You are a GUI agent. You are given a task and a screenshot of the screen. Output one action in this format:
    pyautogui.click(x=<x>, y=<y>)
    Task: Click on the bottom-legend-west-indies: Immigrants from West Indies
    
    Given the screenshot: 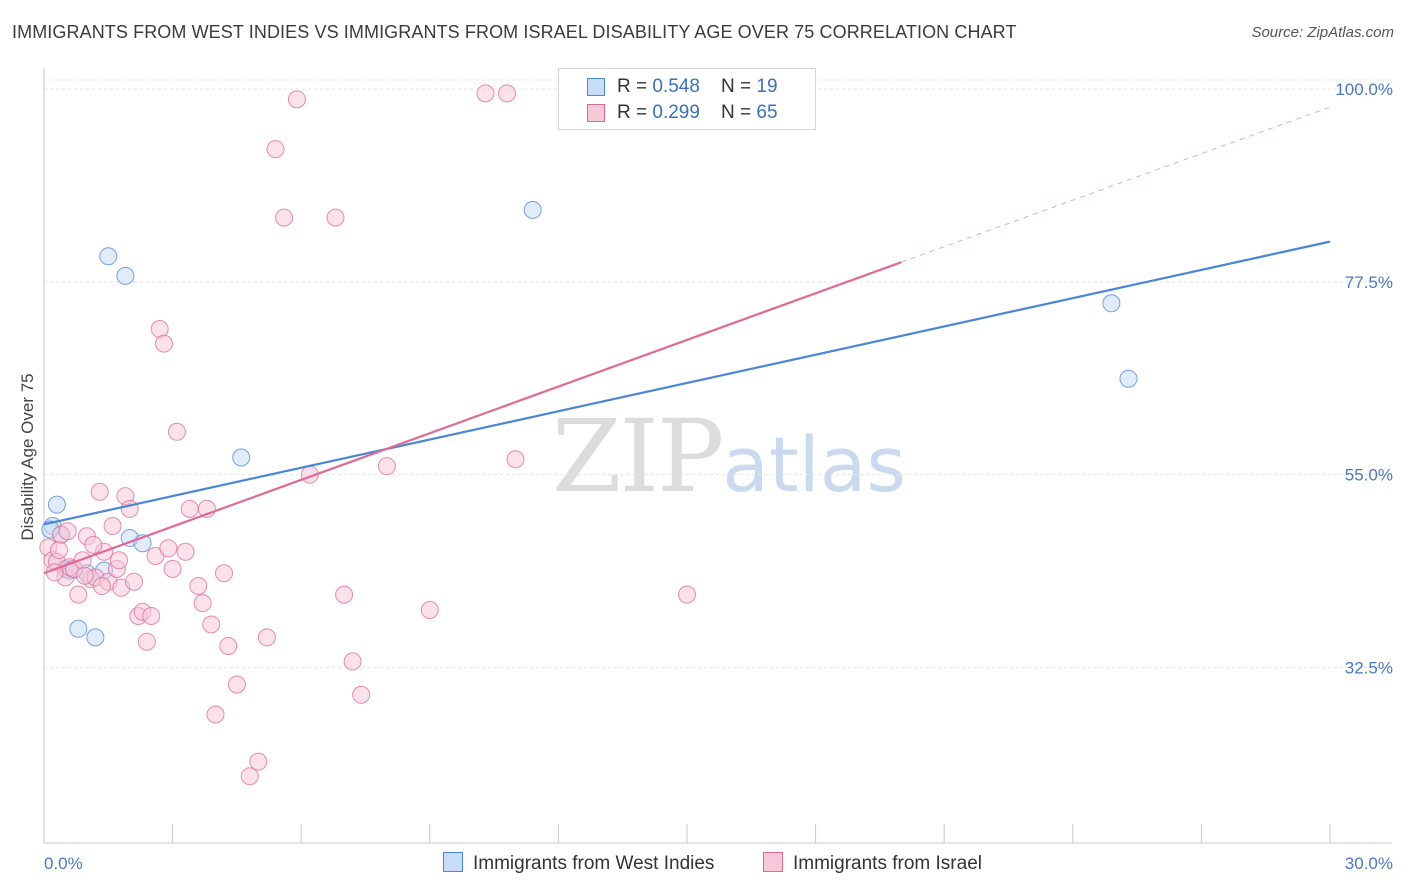 What is the action you would take?
    pyautogui.click(x=578, y=863)
    